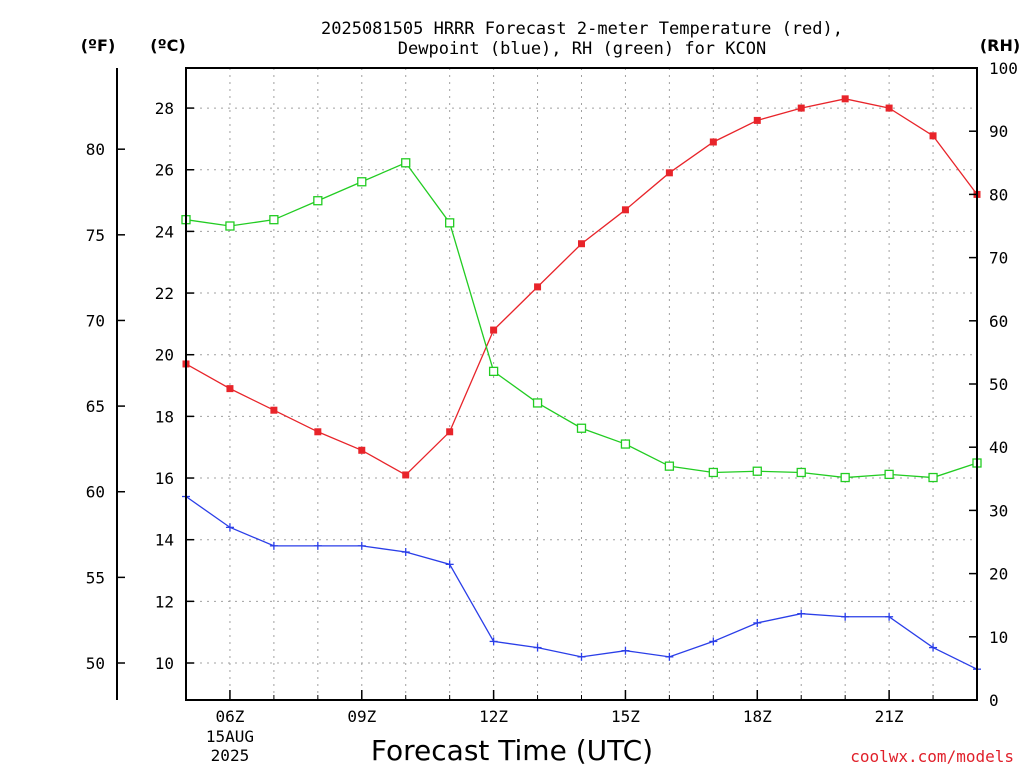 Image resolution: width=1024 pixels, height=768 pixels. Describe the element at coordinates (164, 416) in the screenshot. I see `celsius-tick-label: 18` at that location.